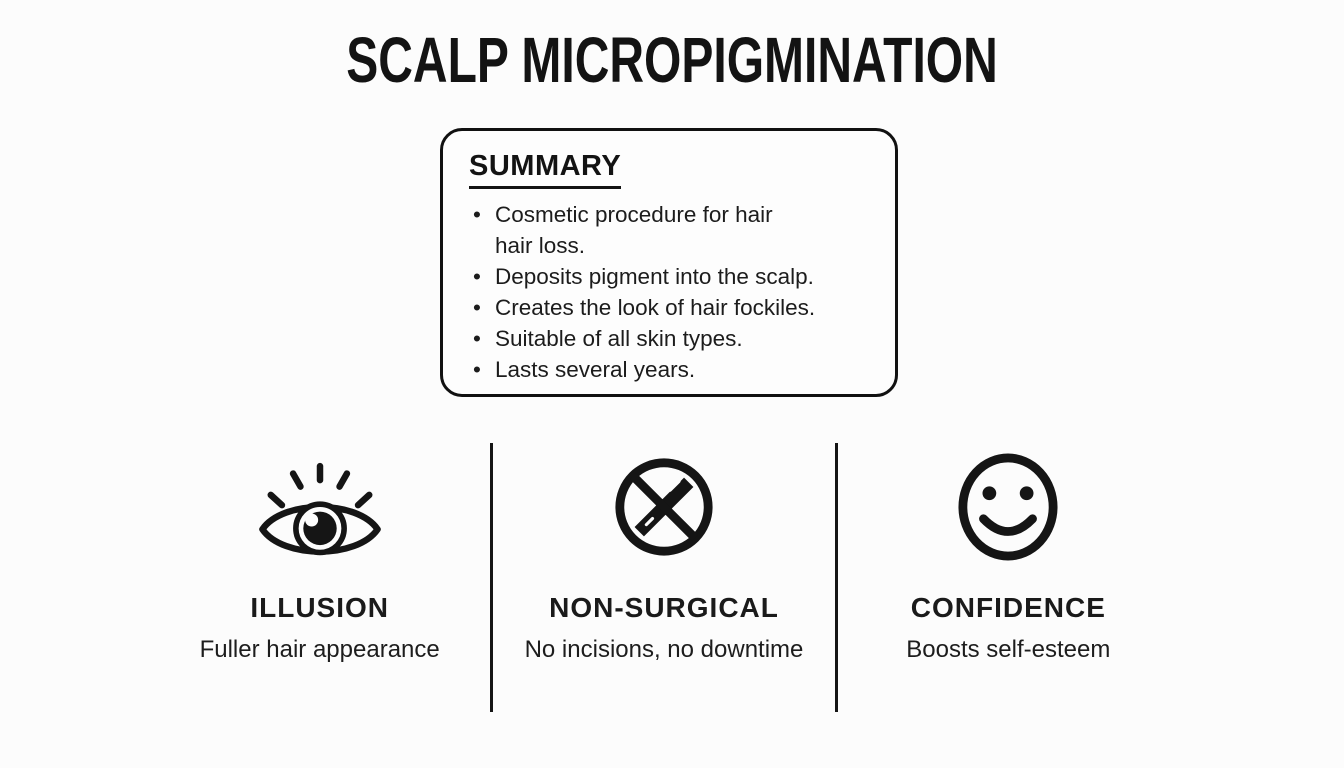 The width and height of the screenshot is (1344, 768). I want to click on summary-bullet: Deposits pigment into the scalp., so click(669, 276).